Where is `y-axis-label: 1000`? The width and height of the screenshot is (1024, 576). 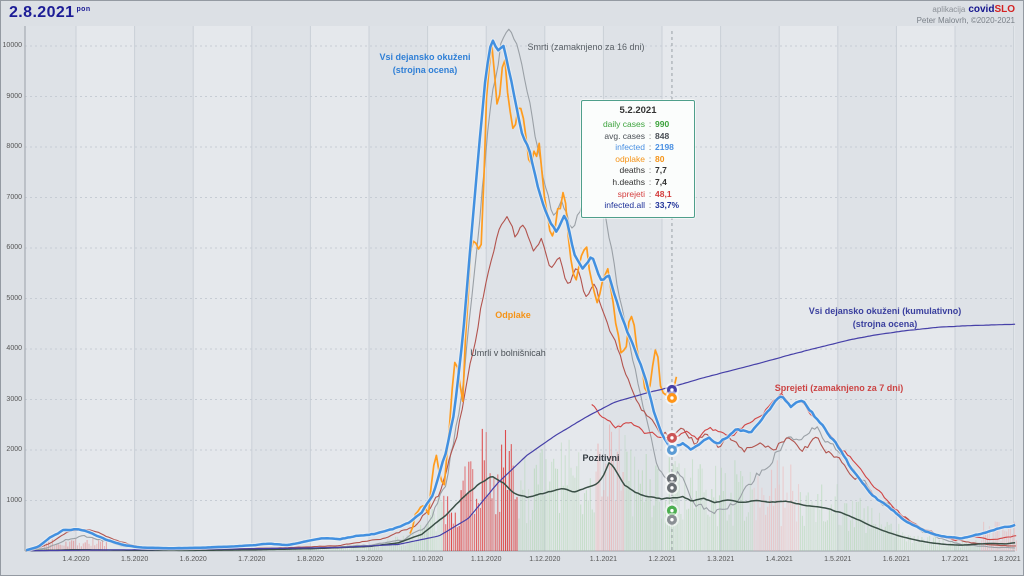 y-axis-label: 1000 is located at coordinates (14, 500).